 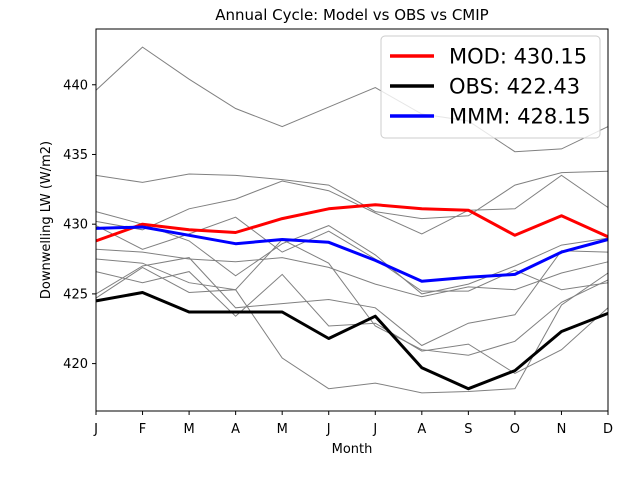 What do you see at coordinates (75, 364) in the screenshot?
I see `y-tick-label: 420` at bounding box center [75, 364].